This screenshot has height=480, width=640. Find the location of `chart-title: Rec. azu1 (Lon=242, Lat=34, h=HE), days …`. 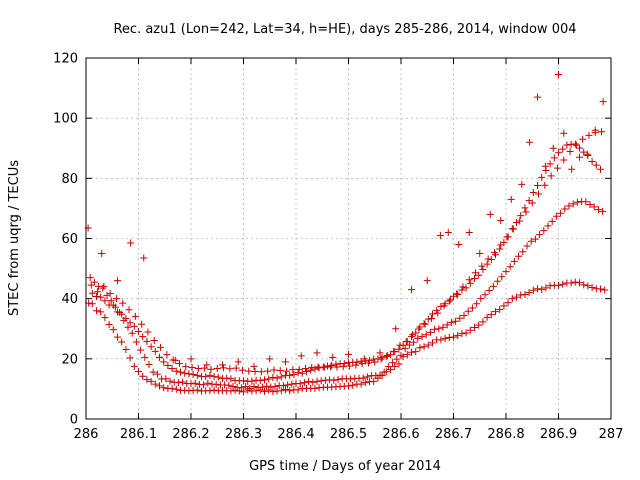

chart-title: Rec. azu1 (Lon=242, Lat=34, h=HE), days … is located at coordinates (344, 29).